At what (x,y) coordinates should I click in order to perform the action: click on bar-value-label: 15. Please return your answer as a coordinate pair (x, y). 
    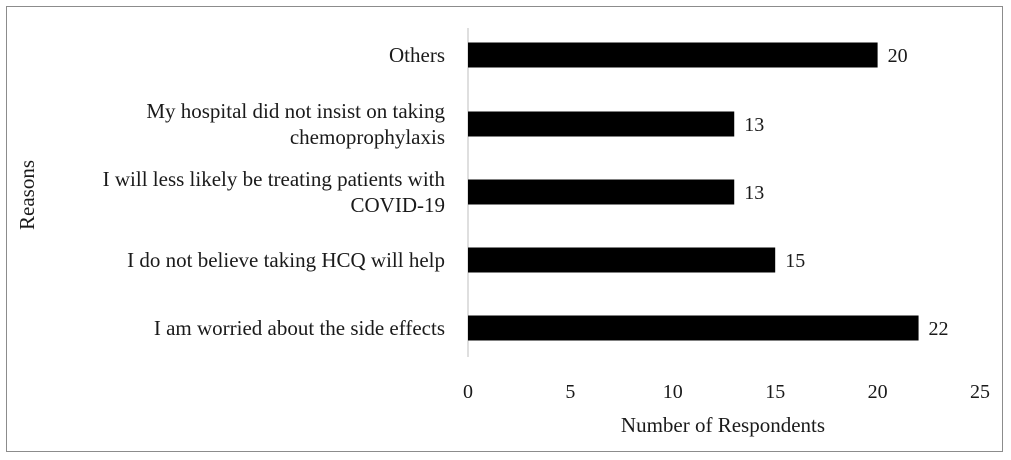
    Looking at the image, I should click on (795, 261).